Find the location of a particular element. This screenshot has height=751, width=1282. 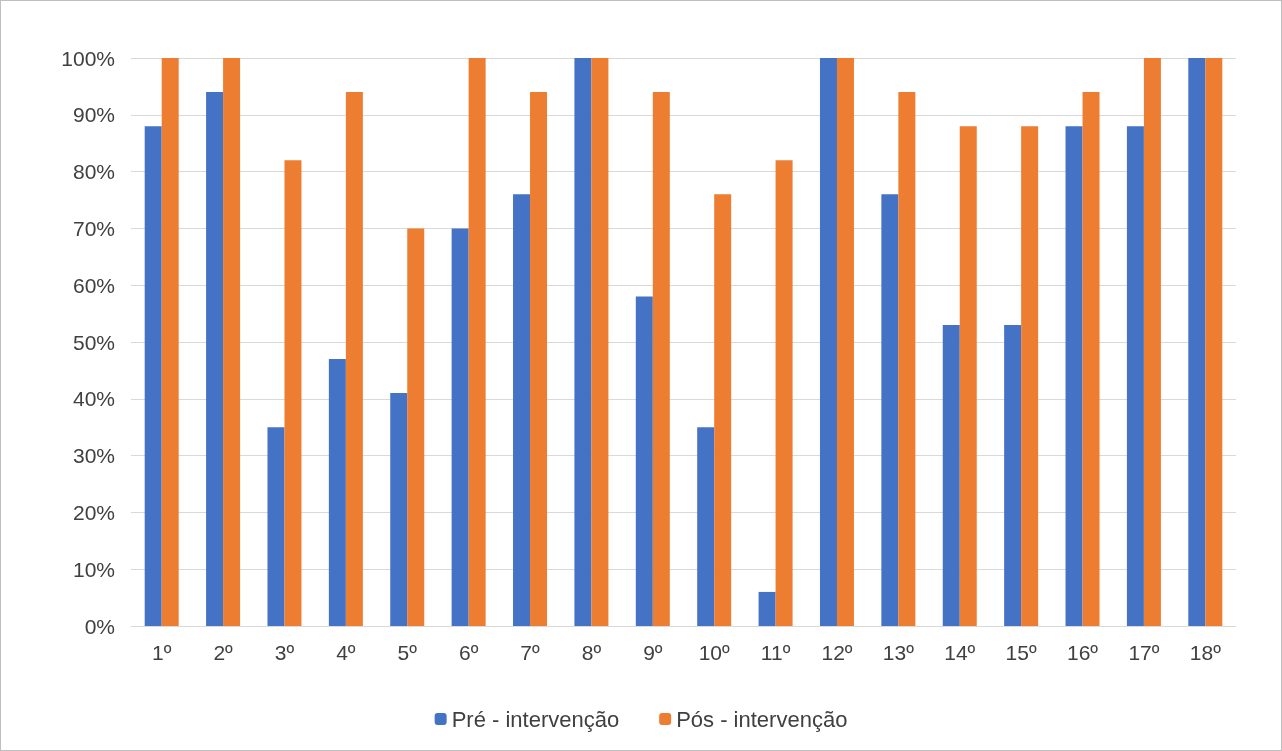

y-tick-label: 50% is located at coordinates (93, 342).